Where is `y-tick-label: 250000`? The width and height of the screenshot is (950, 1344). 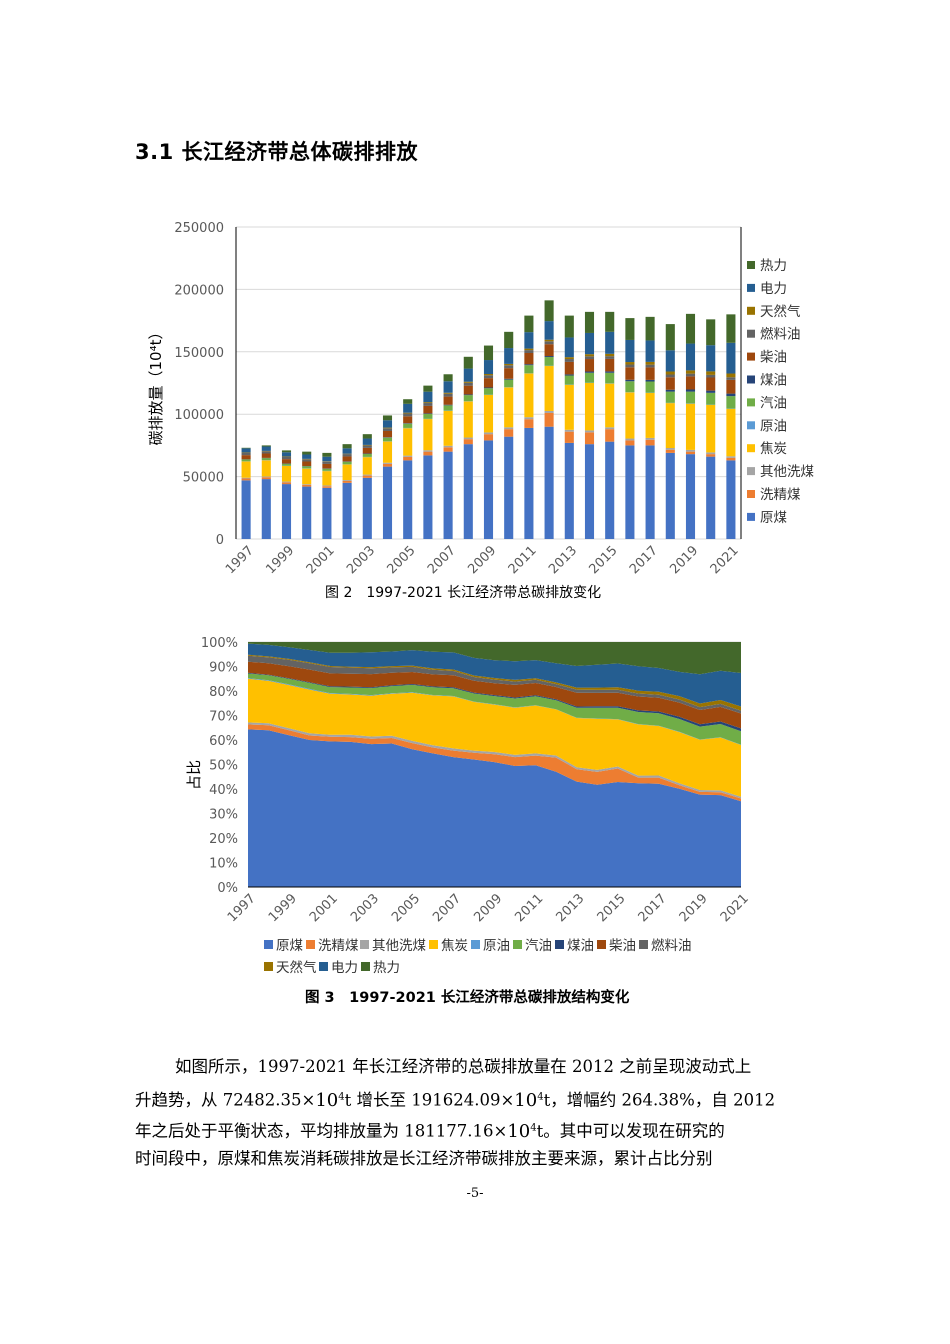
y-tick-label: 250000 is located at coordinates (199, 228).